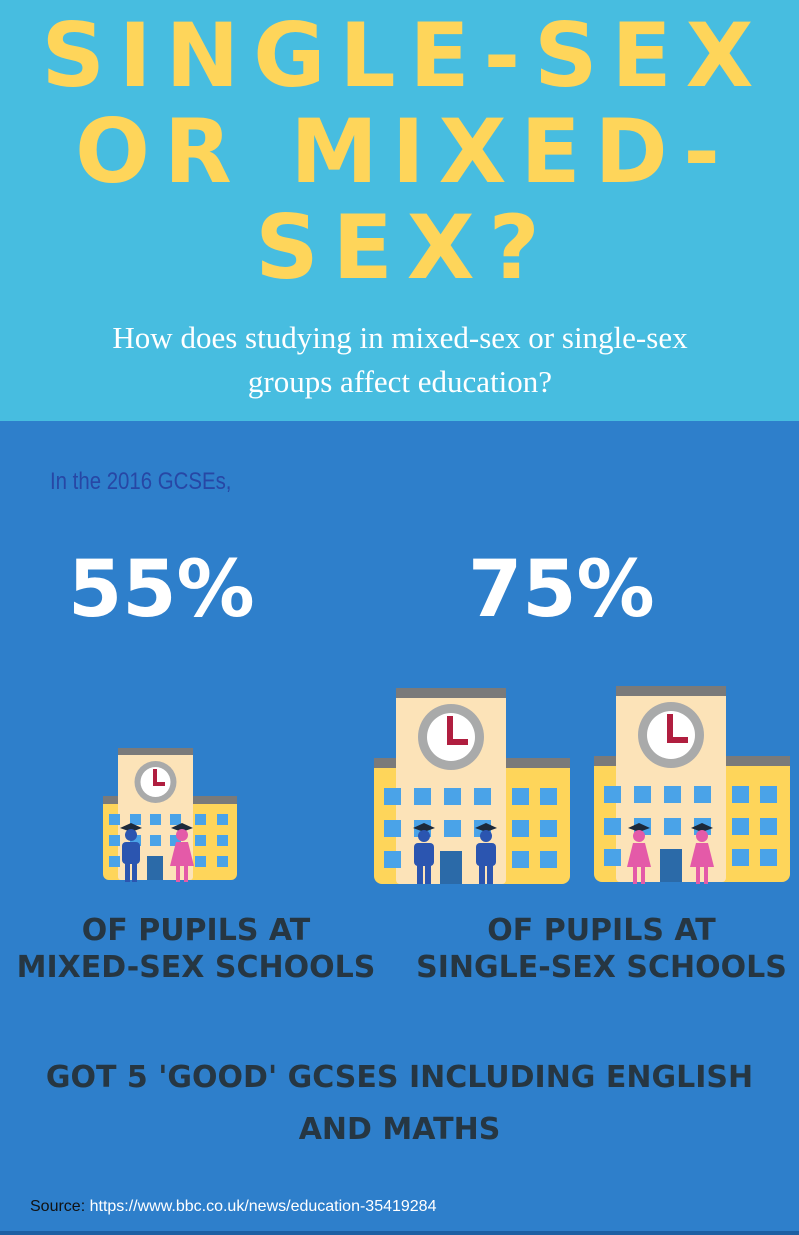 Image resolution: width=799 pixels, height=1235 pixels. I want to click on single-label-line-1: OF PUPILS AT, so click(601, 930).